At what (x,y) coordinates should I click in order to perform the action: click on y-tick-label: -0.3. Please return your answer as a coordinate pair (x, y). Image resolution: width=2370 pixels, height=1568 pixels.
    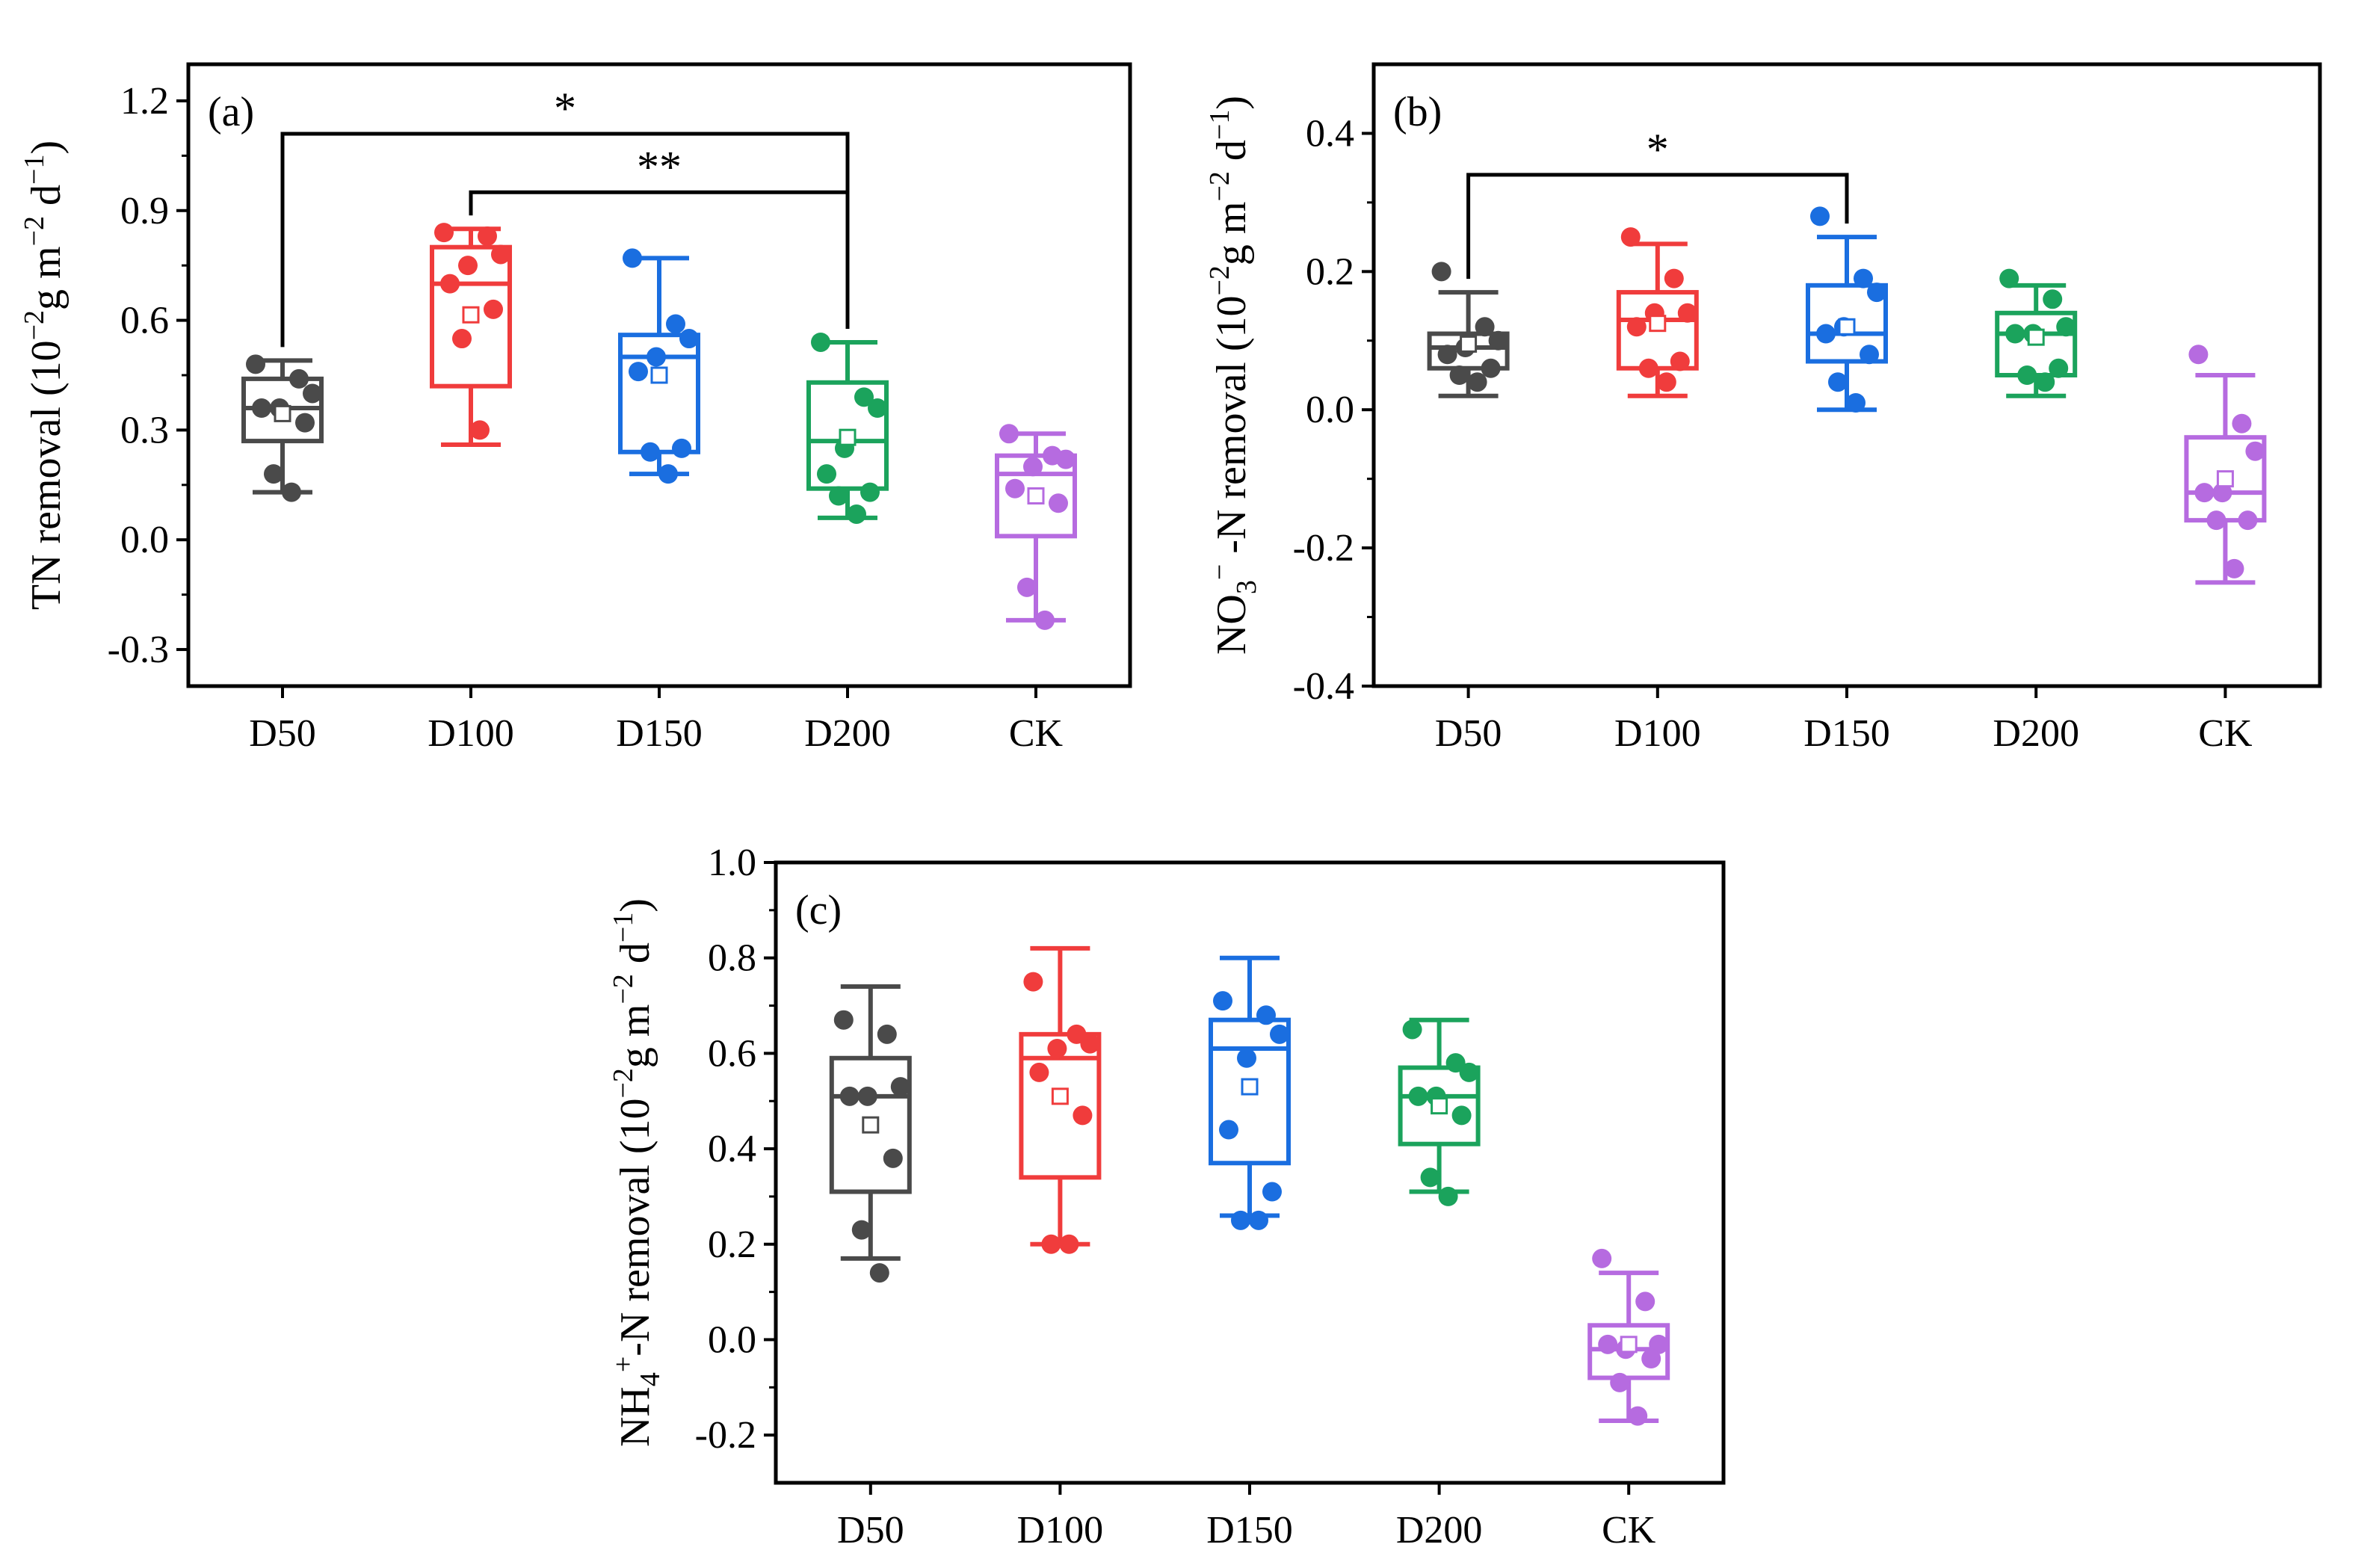
    Looking at the image, I should click on (138, 650).